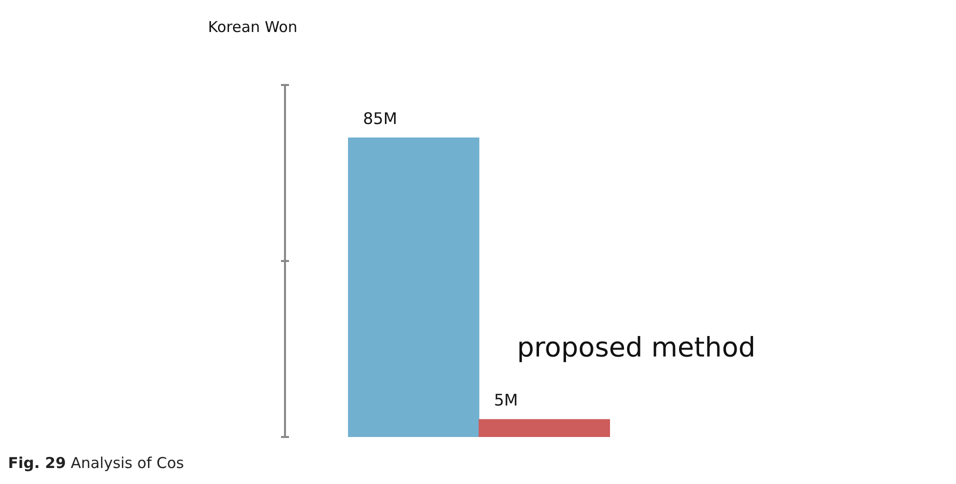 The image size is (956, 484). I want to click on caption: Fig. 29 Analysis of Cos, so click(96, 463).